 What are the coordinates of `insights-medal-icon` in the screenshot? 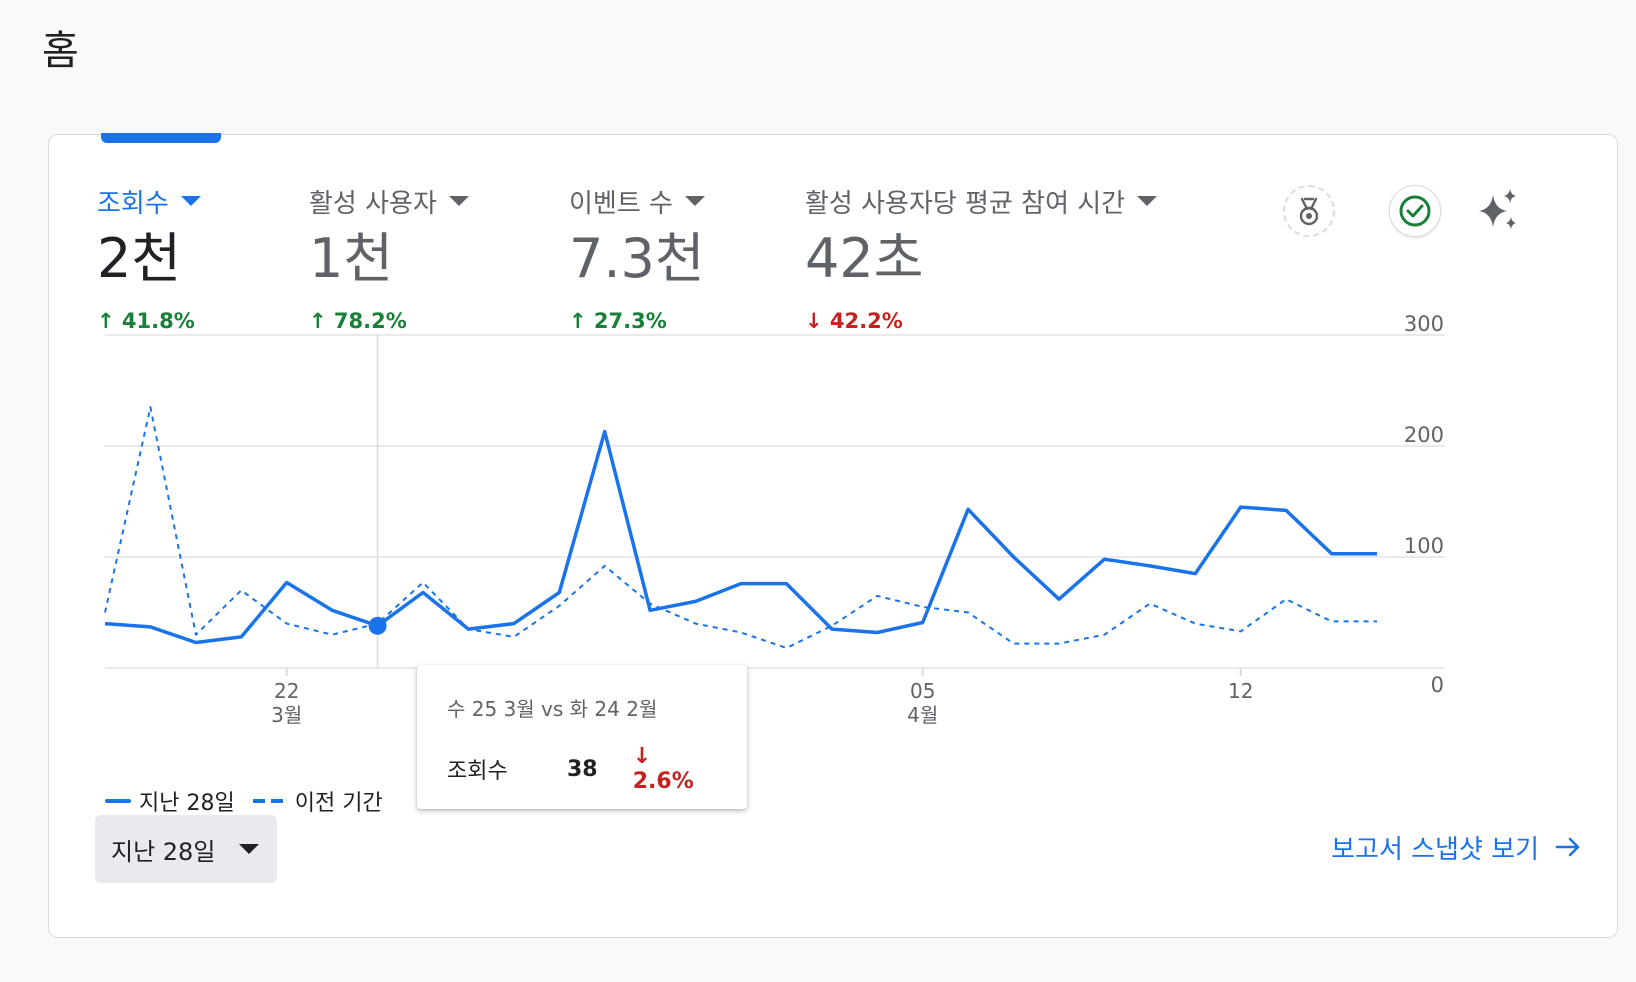 It's located at (1309, 211).